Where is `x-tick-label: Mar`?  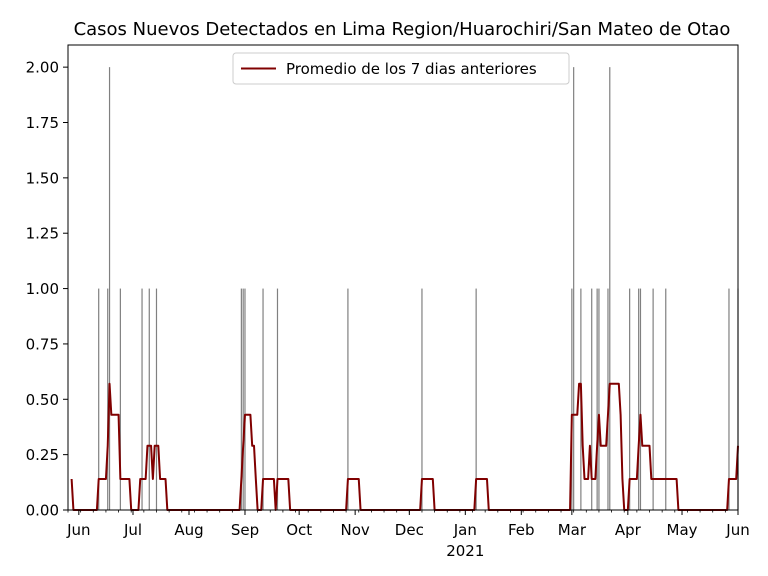 x-tick-label: Mar is located at coordinates (572, 530).